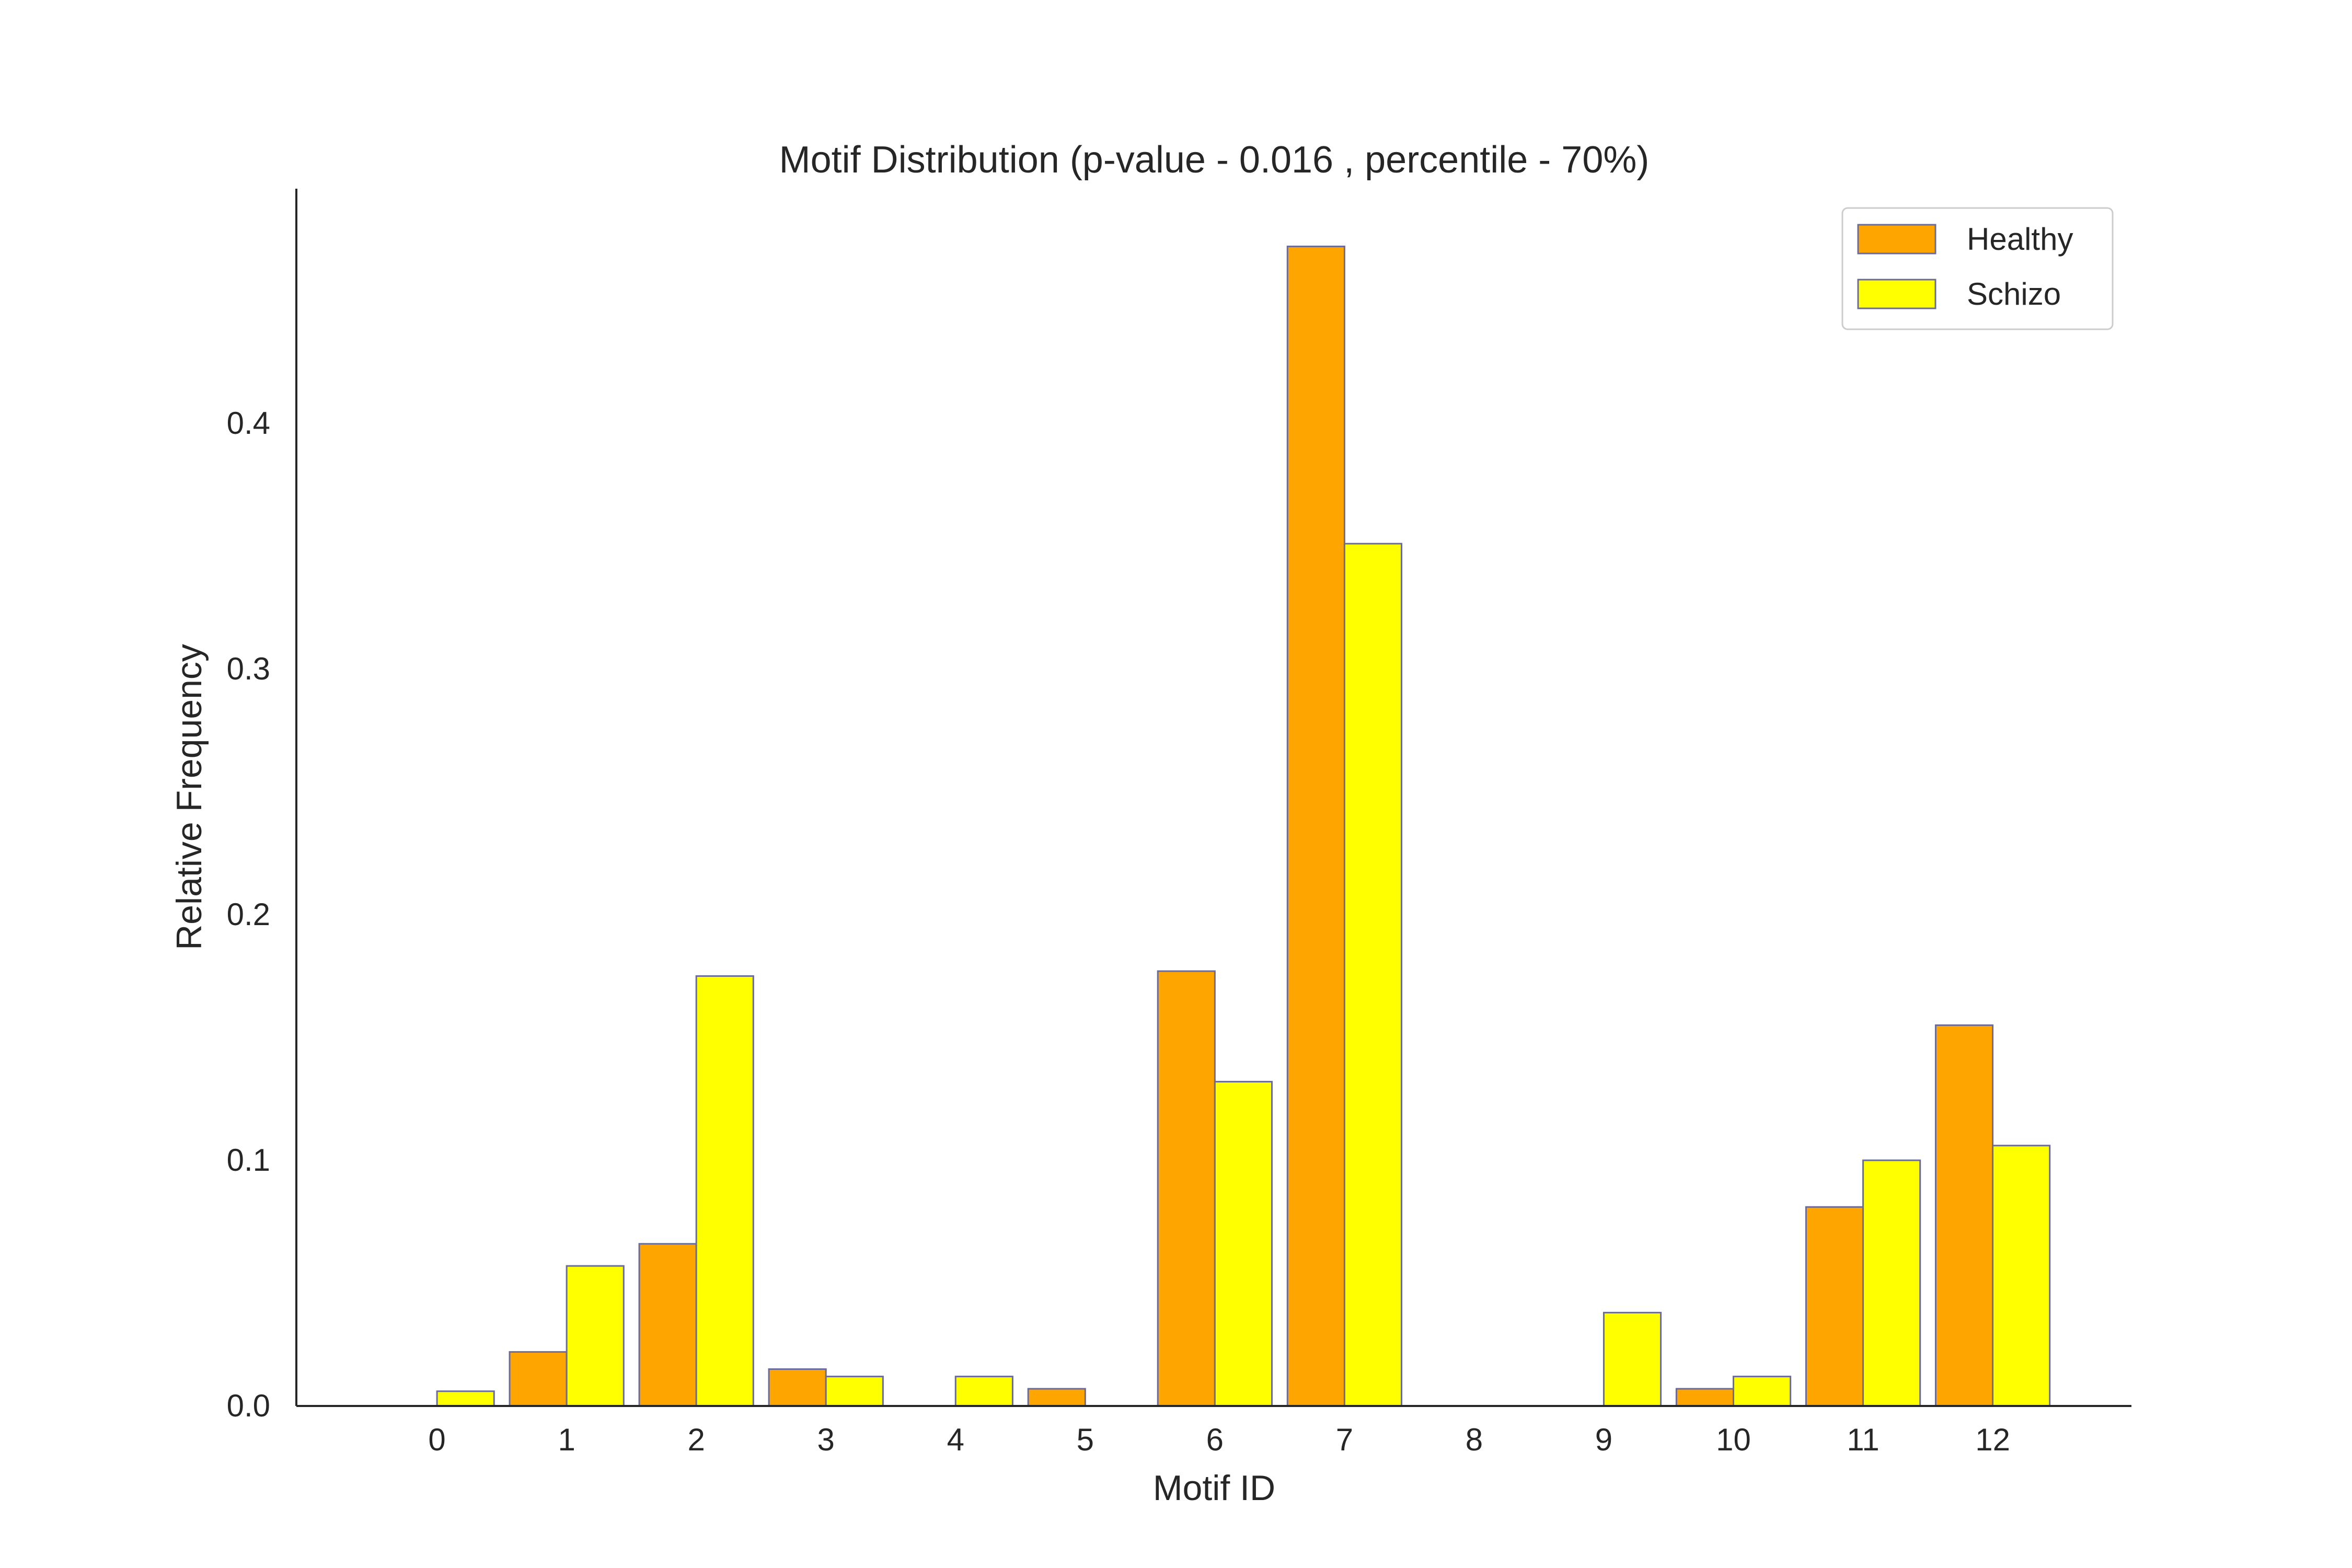 The height and width of the screenshot is (1568, 2352). What do you see at coordinates (248, 1405) in the screenshot?
I see `y-tick-label: 0.0` at bounding box center [248, 1405].